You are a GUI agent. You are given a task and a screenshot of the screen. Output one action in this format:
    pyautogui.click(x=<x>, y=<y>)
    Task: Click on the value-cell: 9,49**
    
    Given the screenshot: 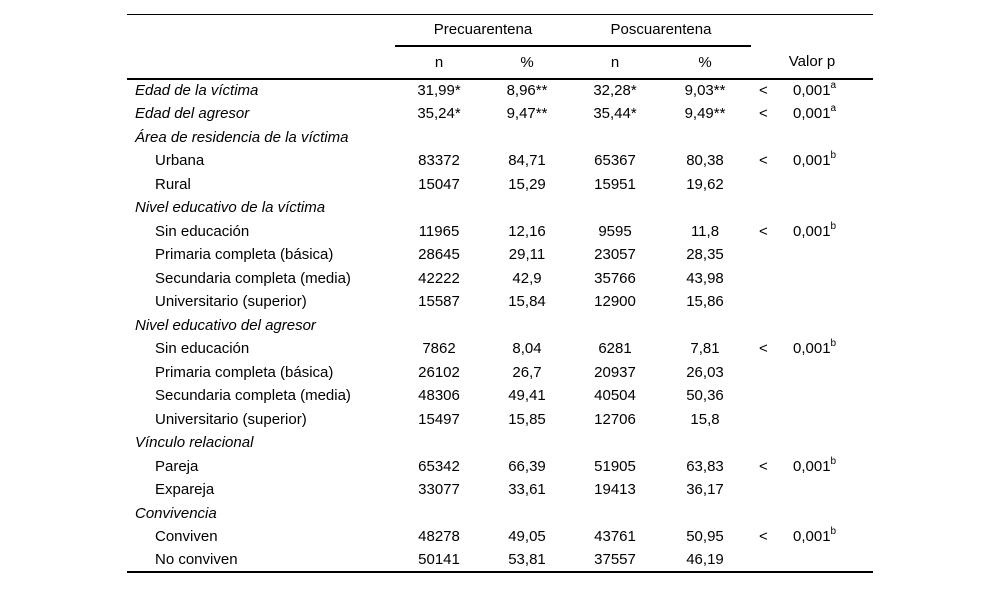 What is the action you would take?
    pyautogui.click(x=705, y=114)
    